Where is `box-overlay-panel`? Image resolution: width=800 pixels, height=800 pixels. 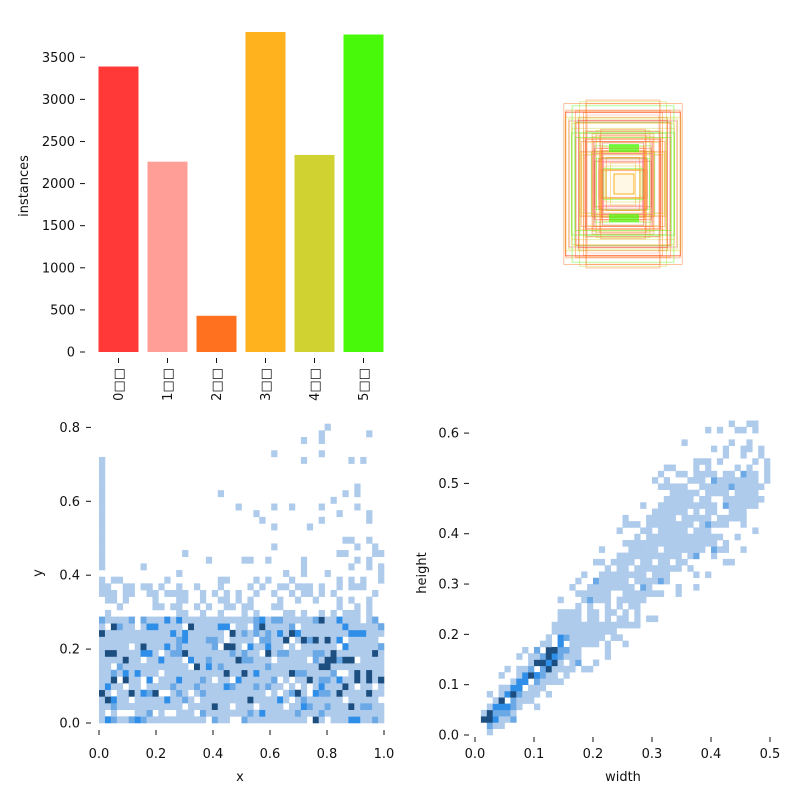
box-overlay-panel is located at coordinates (623, 184).